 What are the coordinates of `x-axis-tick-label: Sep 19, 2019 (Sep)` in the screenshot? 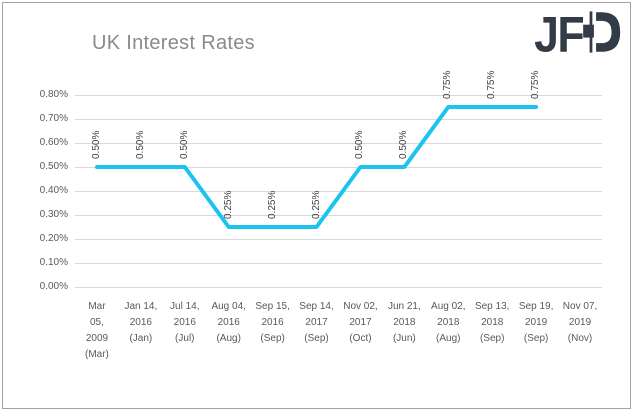 It's located at (536, 323).